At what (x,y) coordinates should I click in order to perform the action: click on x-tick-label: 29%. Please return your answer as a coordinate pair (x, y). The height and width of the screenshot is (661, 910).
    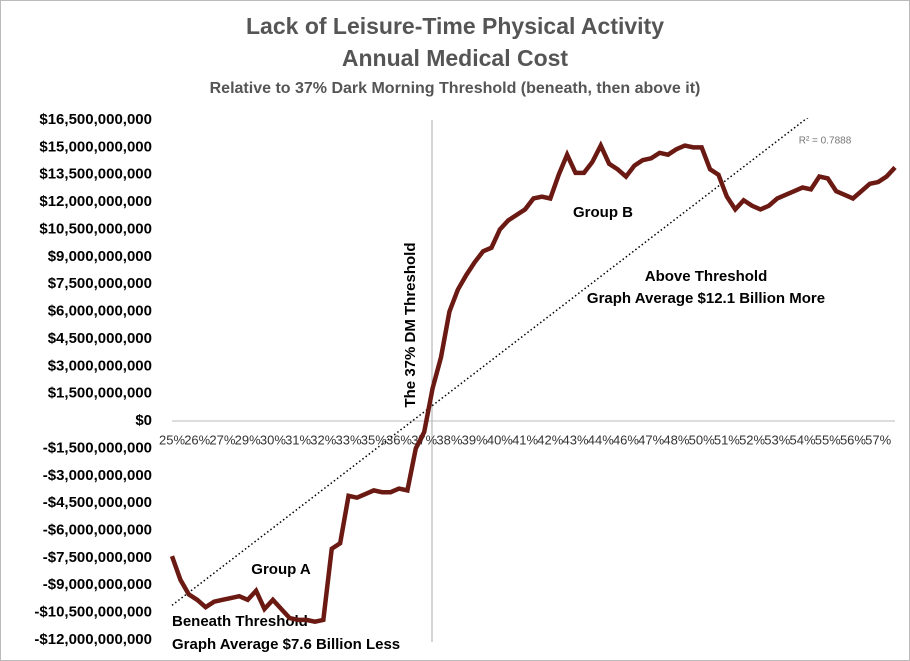
    Looking at the image, I should click on (248, 439).